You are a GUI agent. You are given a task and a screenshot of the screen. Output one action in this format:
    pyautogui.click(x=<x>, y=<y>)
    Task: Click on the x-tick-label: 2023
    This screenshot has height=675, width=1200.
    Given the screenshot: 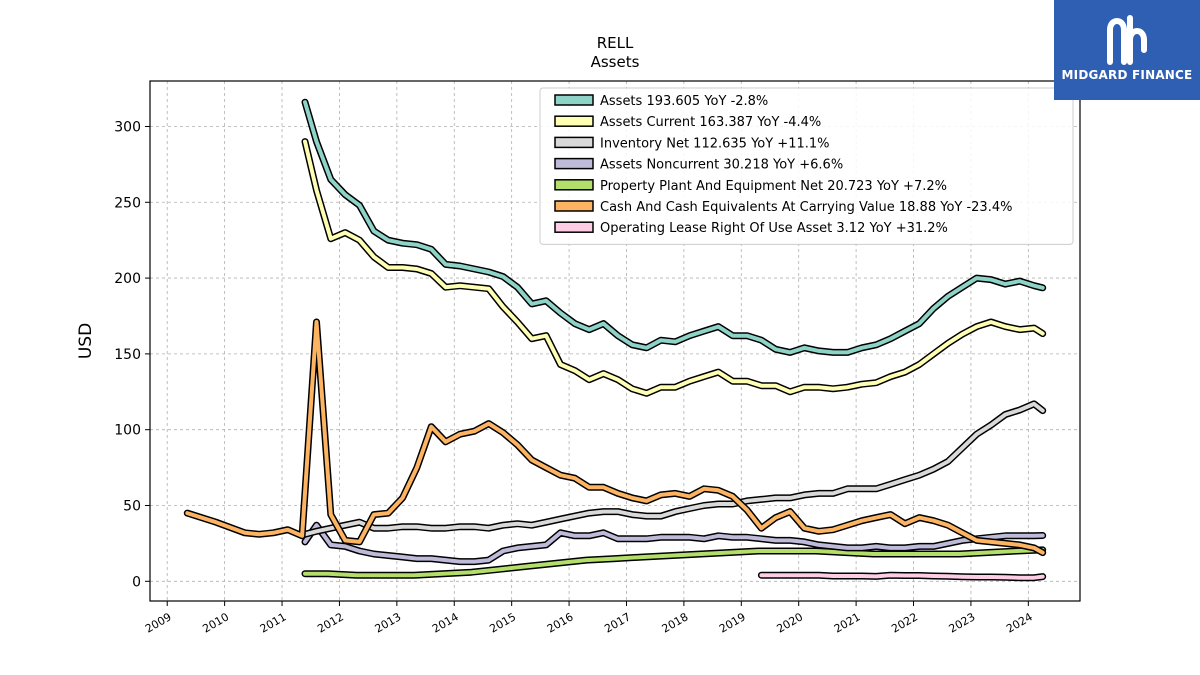 What is the action you would take?
    pyautogui.click(x=962, y=622)
    